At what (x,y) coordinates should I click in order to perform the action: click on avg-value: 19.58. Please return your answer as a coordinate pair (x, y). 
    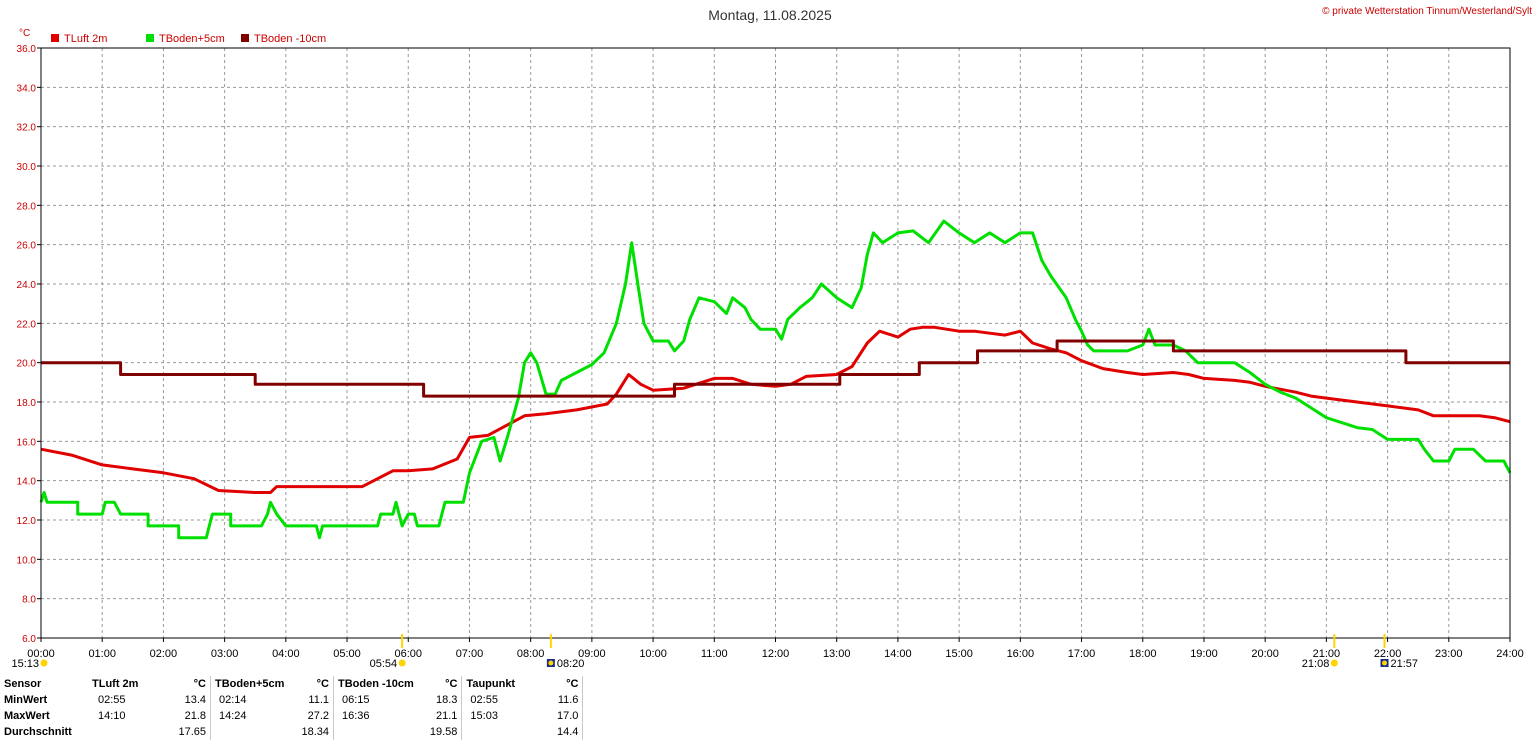
    Looking at the image, I should click on (398, 732).